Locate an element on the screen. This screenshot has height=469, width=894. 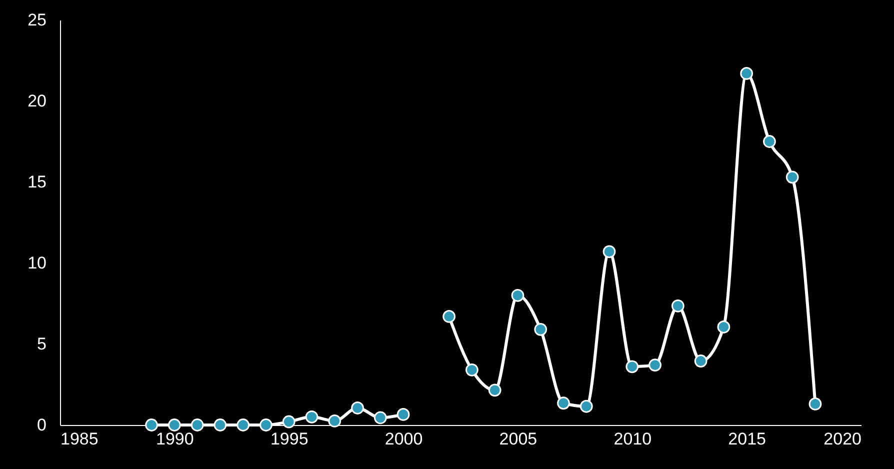
y-tick-label: 0 is located at coordinates (41, 425).